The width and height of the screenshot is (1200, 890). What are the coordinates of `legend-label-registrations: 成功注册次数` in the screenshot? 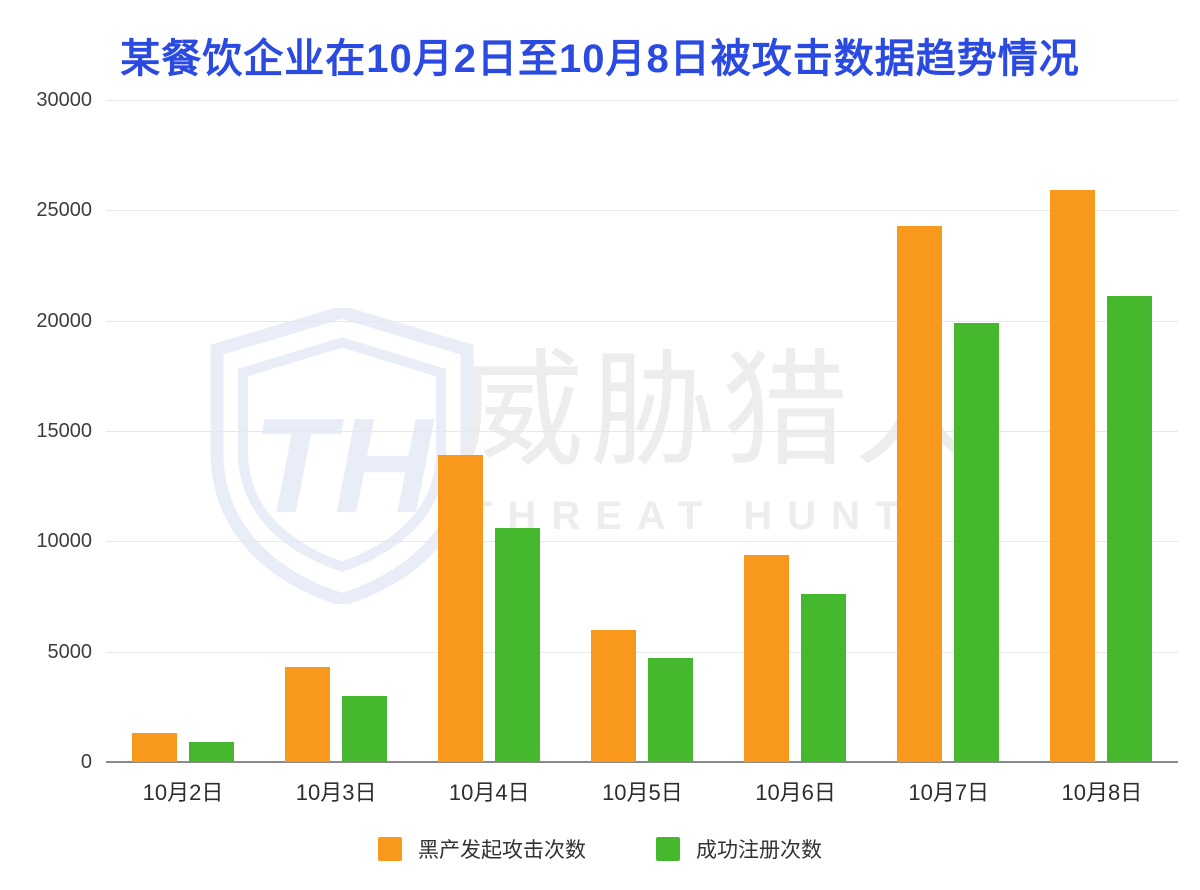 It's located at (759, 850).